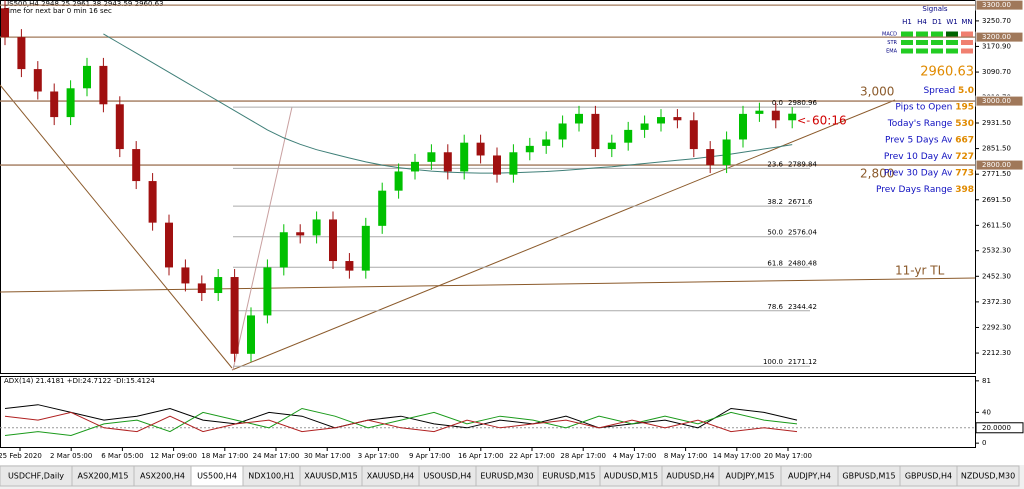 This screenshot has height=489, width=1024. I want to click on tab: AUDJPY,M15, so click(750, 476).